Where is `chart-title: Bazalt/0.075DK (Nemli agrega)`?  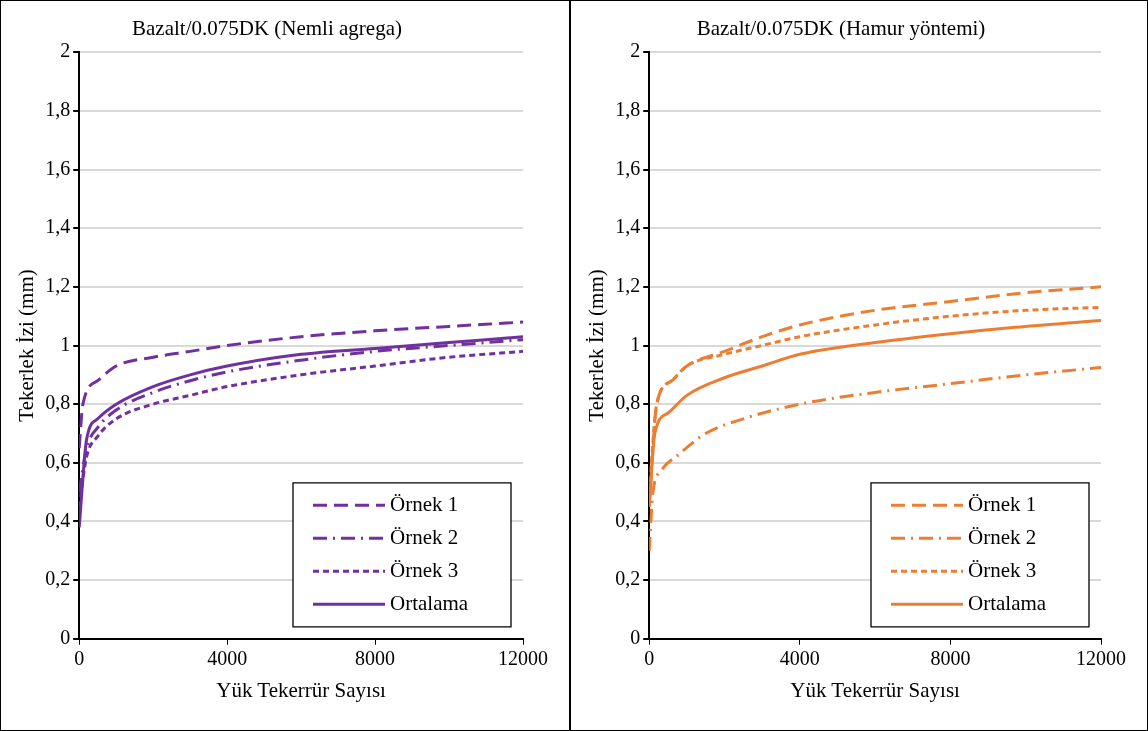 chart-title: Bazalt/0.075DK (Nemli agrega) is located at coordinates (267, 28).